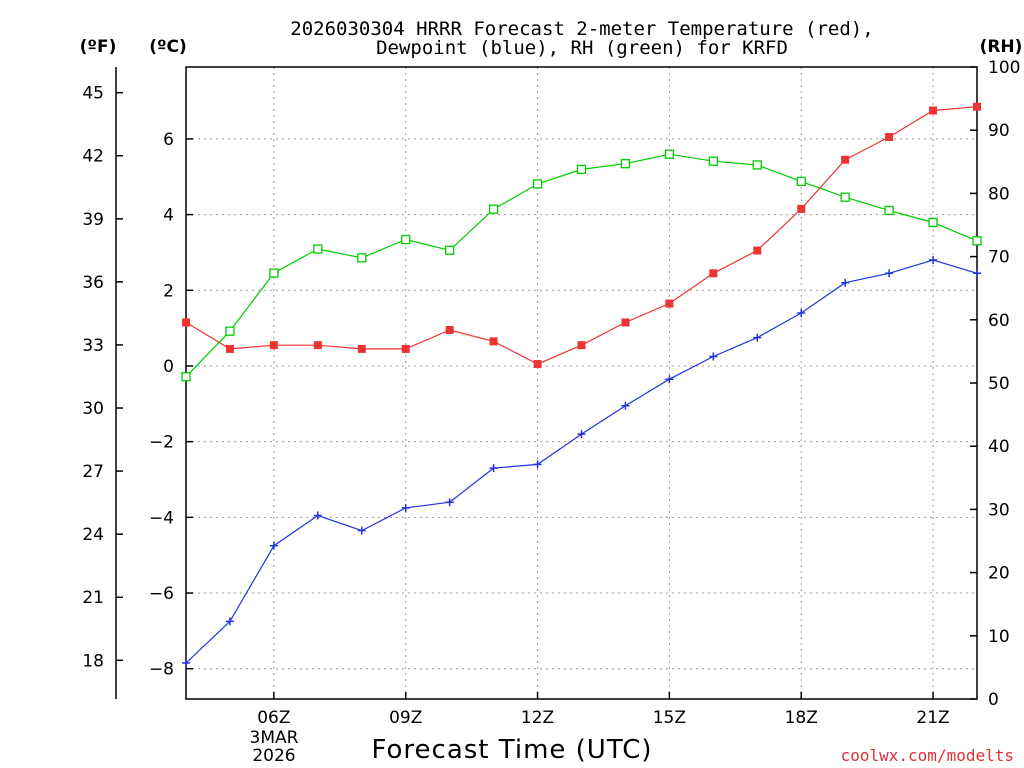 The height and width of the screenshot is (768, 1024). I want to click on rh-tick-label: 40, so click(999, 447).